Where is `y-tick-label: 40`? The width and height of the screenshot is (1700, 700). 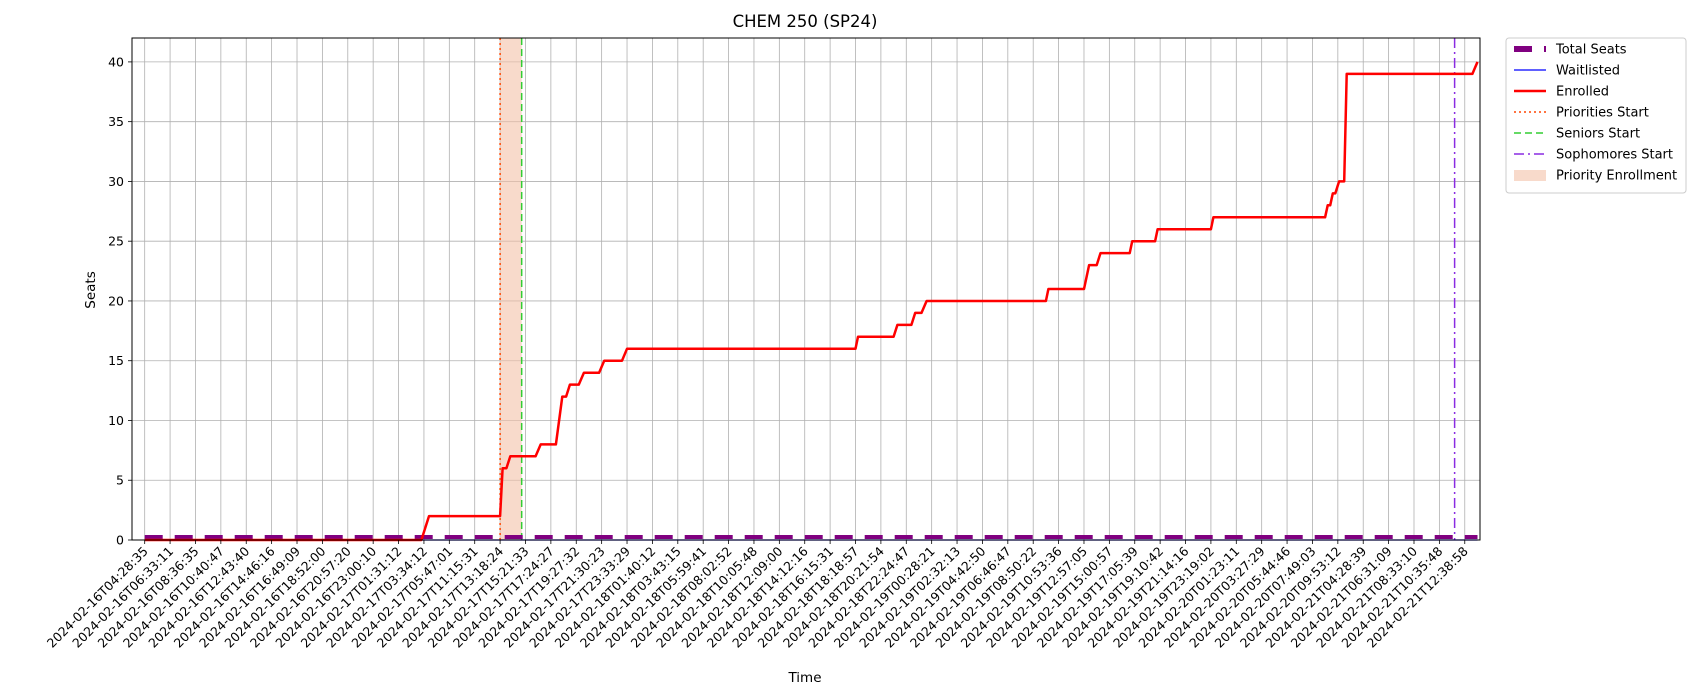
y-tick-label: 40 is located at coordinates (116, 61).